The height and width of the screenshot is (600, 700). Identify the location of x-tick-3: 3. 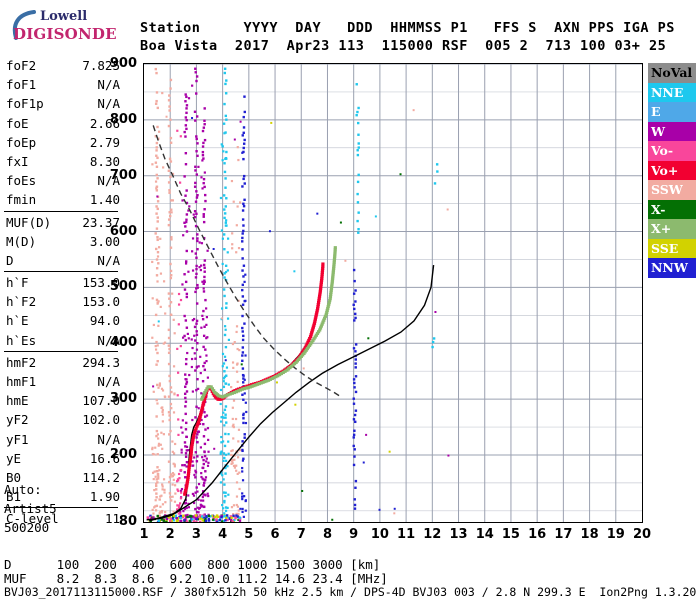
(196, 534).